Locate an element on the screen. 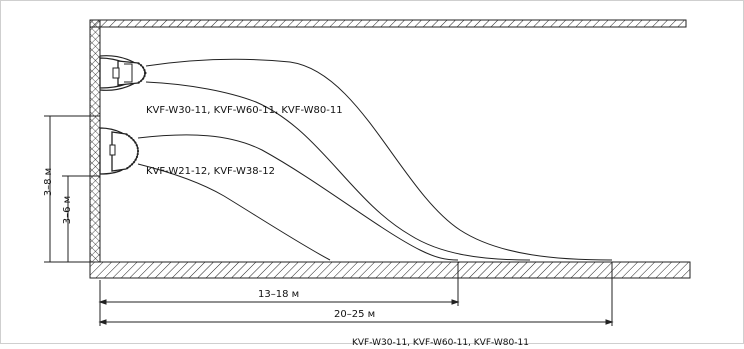 Image resolution: width=744 pixels, height=349 pixels. lower-models-label: KVF-W21-12, KVF-W38-12 is located at coordinates (210, 171).